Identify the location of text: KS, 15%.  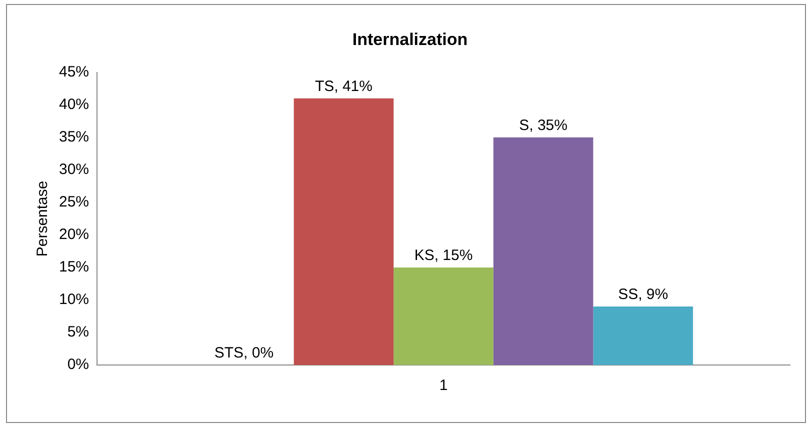
(443, 255).